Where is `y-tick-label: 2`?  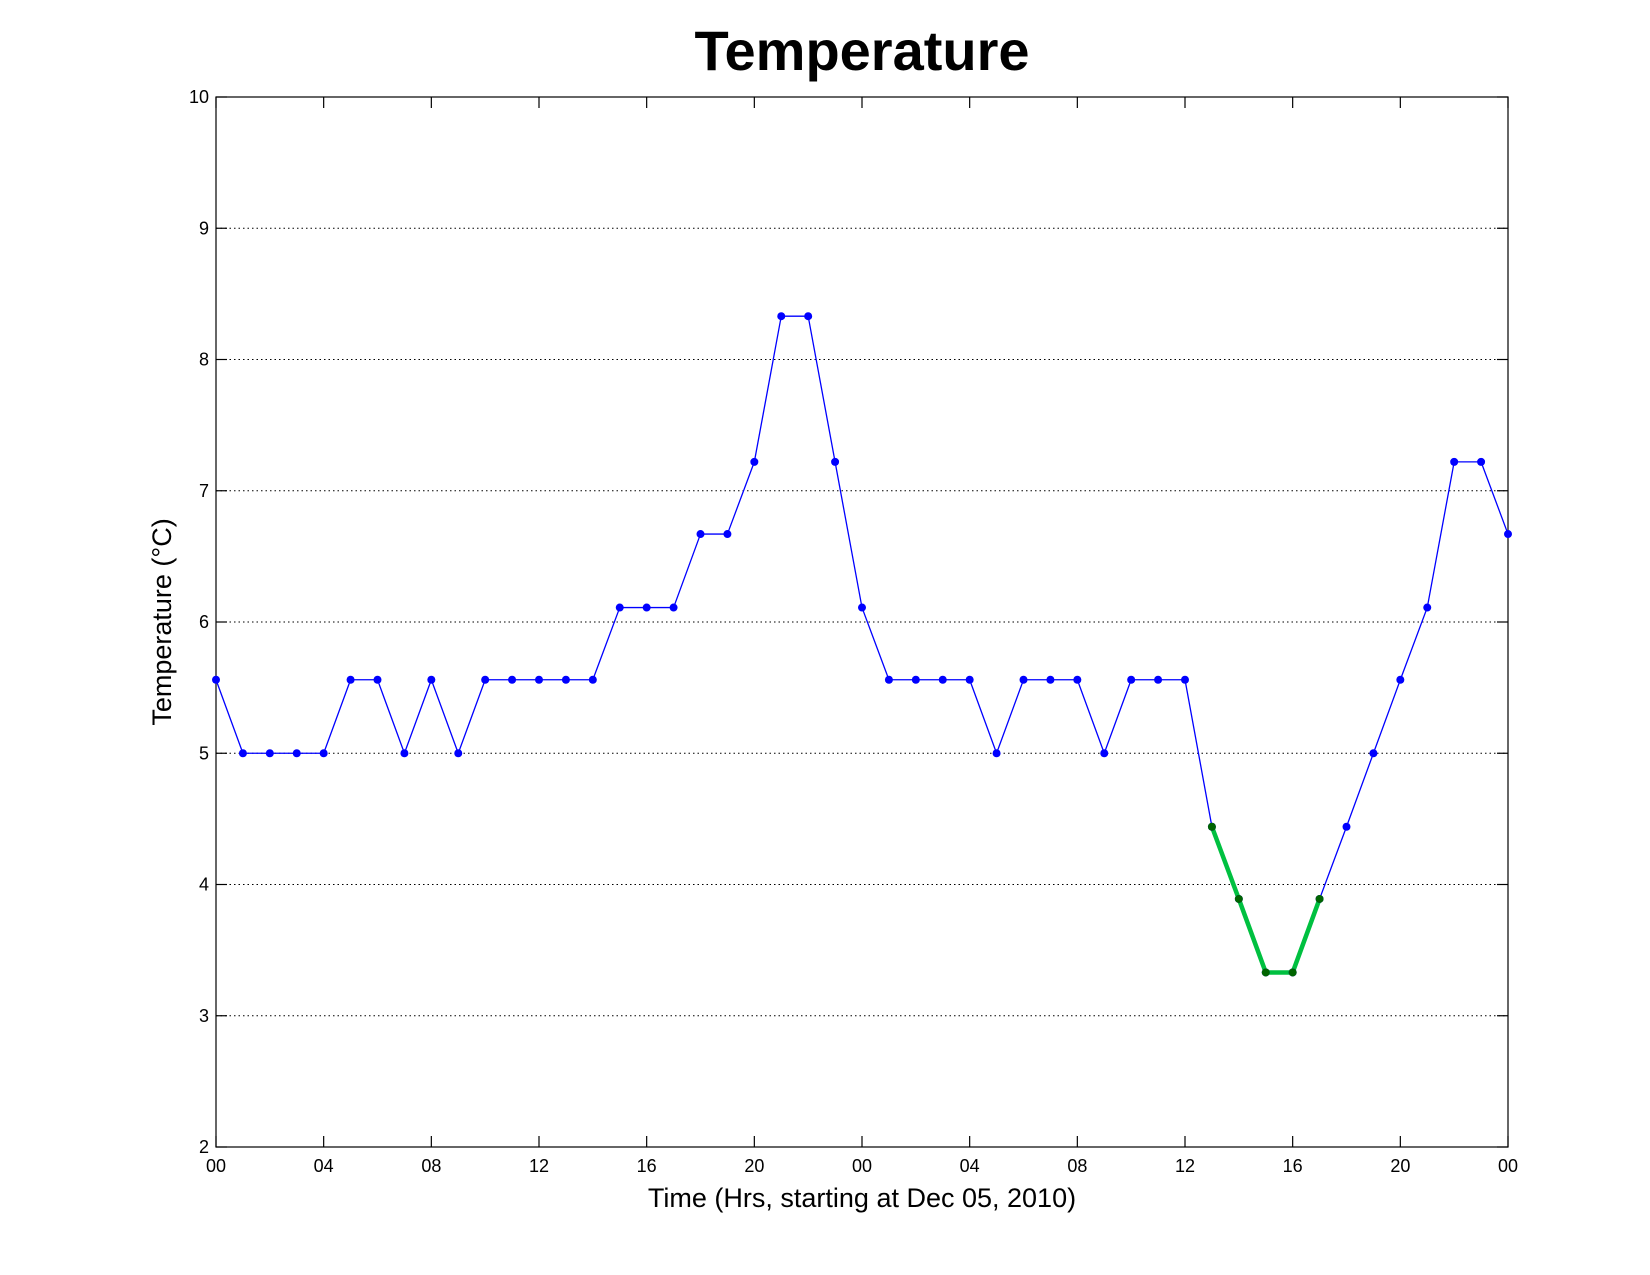
y-tick-label: 2 is located at coordinates (204, 1147).